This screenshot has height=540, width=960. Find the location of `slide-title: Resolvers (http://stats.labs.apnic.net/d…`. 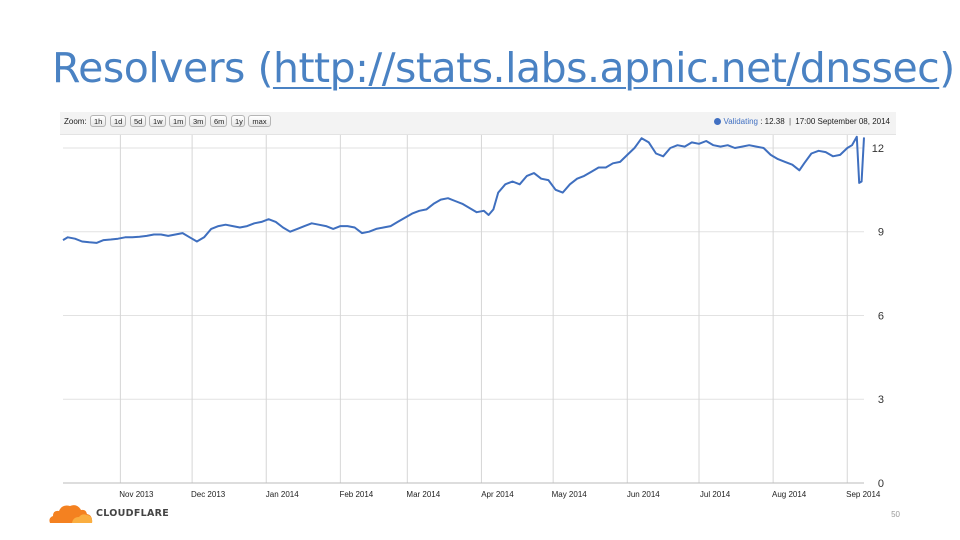

slide-title: Resolvers (http://stats.labs.apnic.net/d… is located at coordinates (503, 68).